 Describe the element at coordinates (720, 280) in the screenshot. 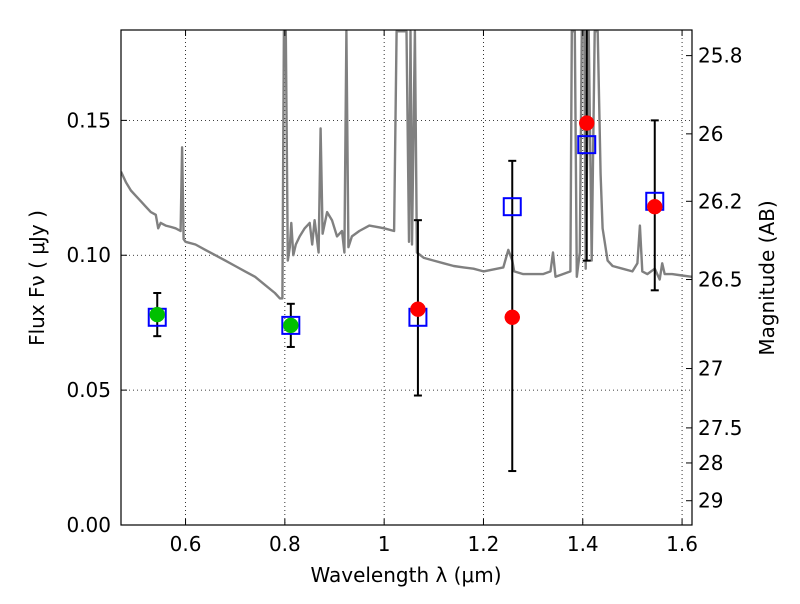

I see `y2-tick-label: 26.5` at that location.